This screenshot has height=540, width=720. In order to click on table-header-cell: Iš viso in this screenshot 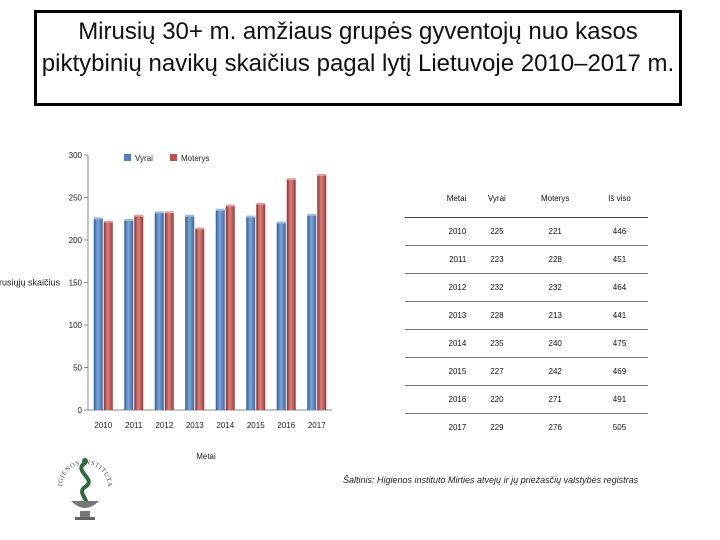, I will do `click(619, 199)`.